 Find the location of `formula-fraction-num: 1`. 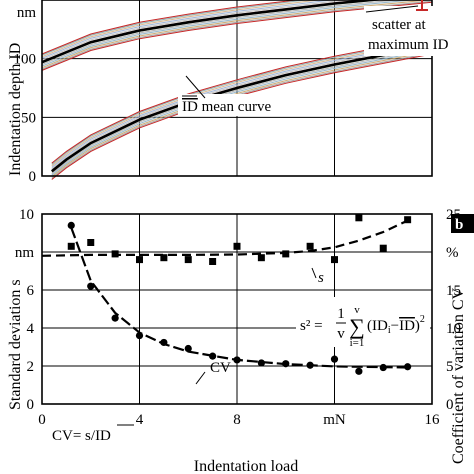

formula-fraction-num: 1 is located at coordinates (341, 314).